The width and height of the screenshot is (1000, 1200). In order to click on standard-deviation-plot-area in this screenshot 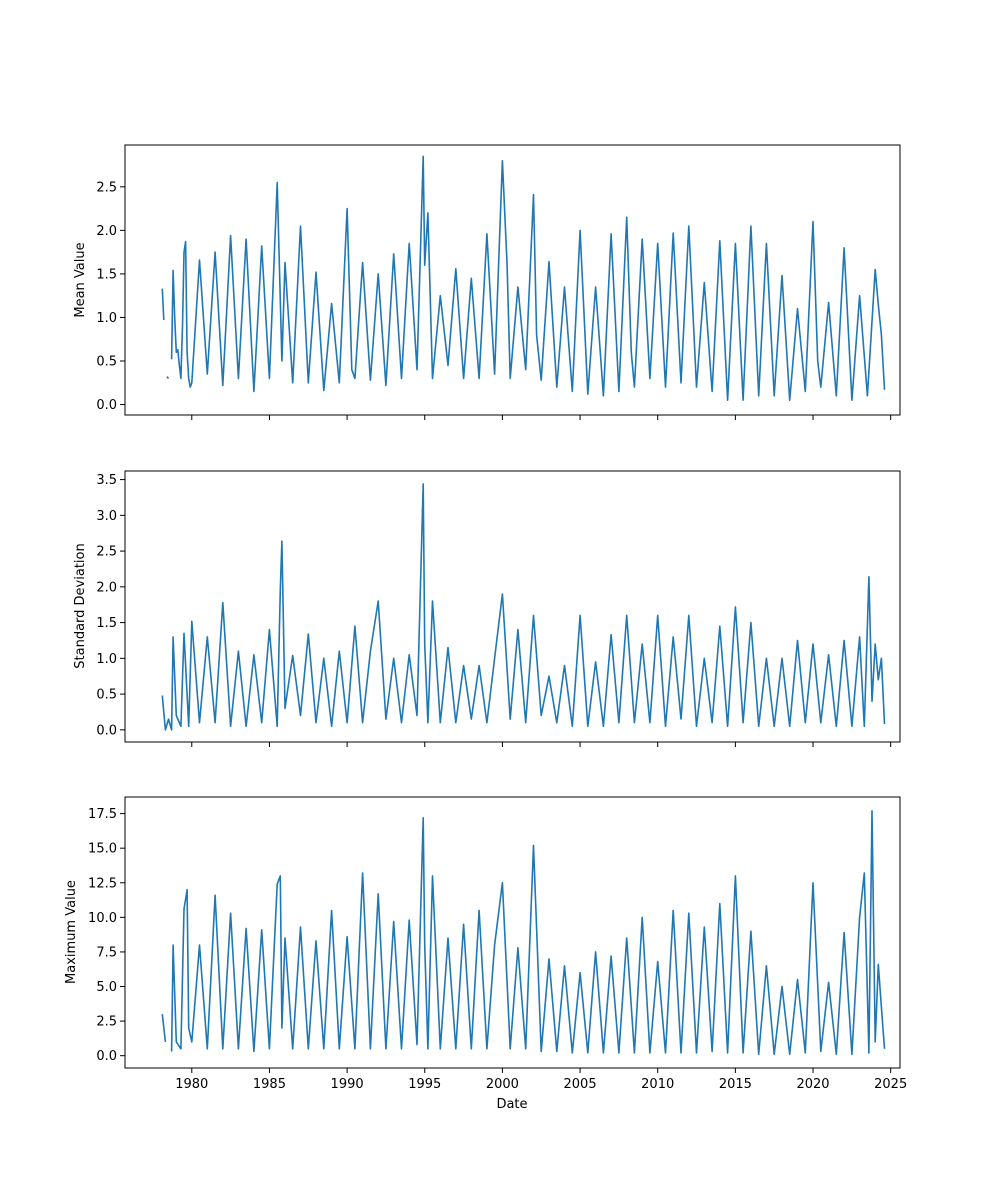, I will do `click(523, 607)`.